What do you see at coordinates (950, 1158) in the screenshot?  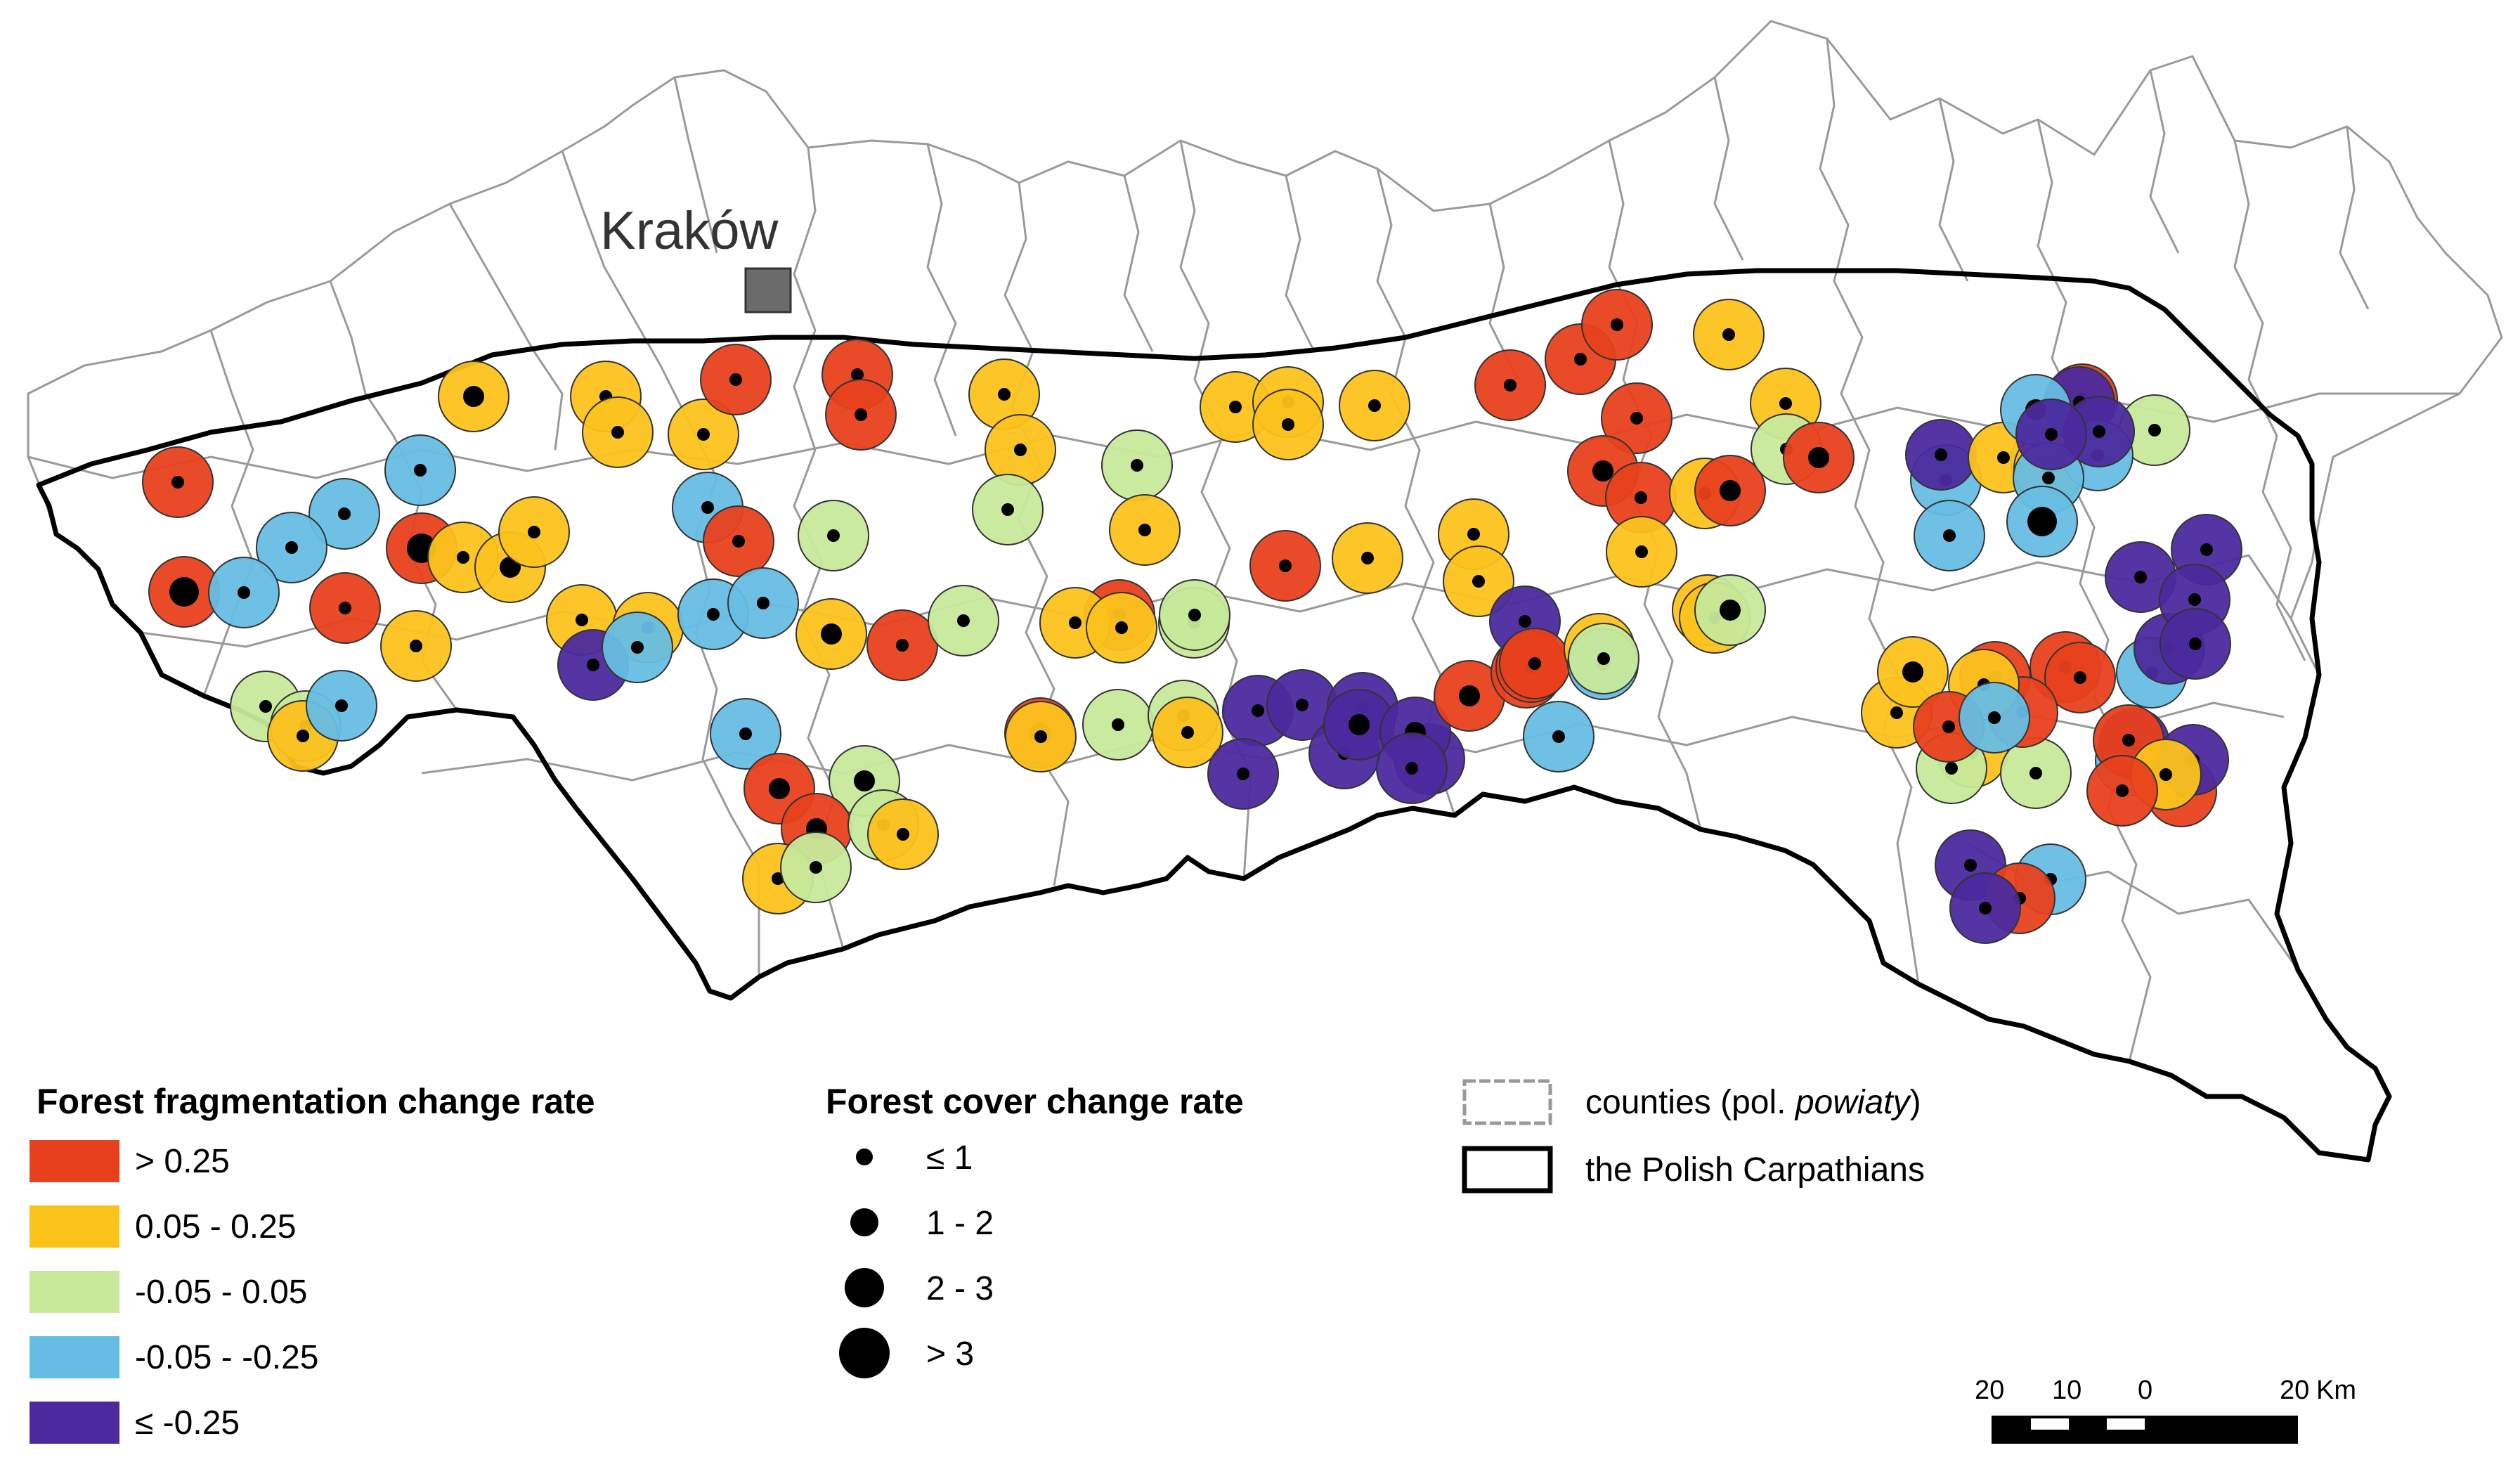 I see `legend-cover-label: ≤ 1` at bounding box center [950, 1158].